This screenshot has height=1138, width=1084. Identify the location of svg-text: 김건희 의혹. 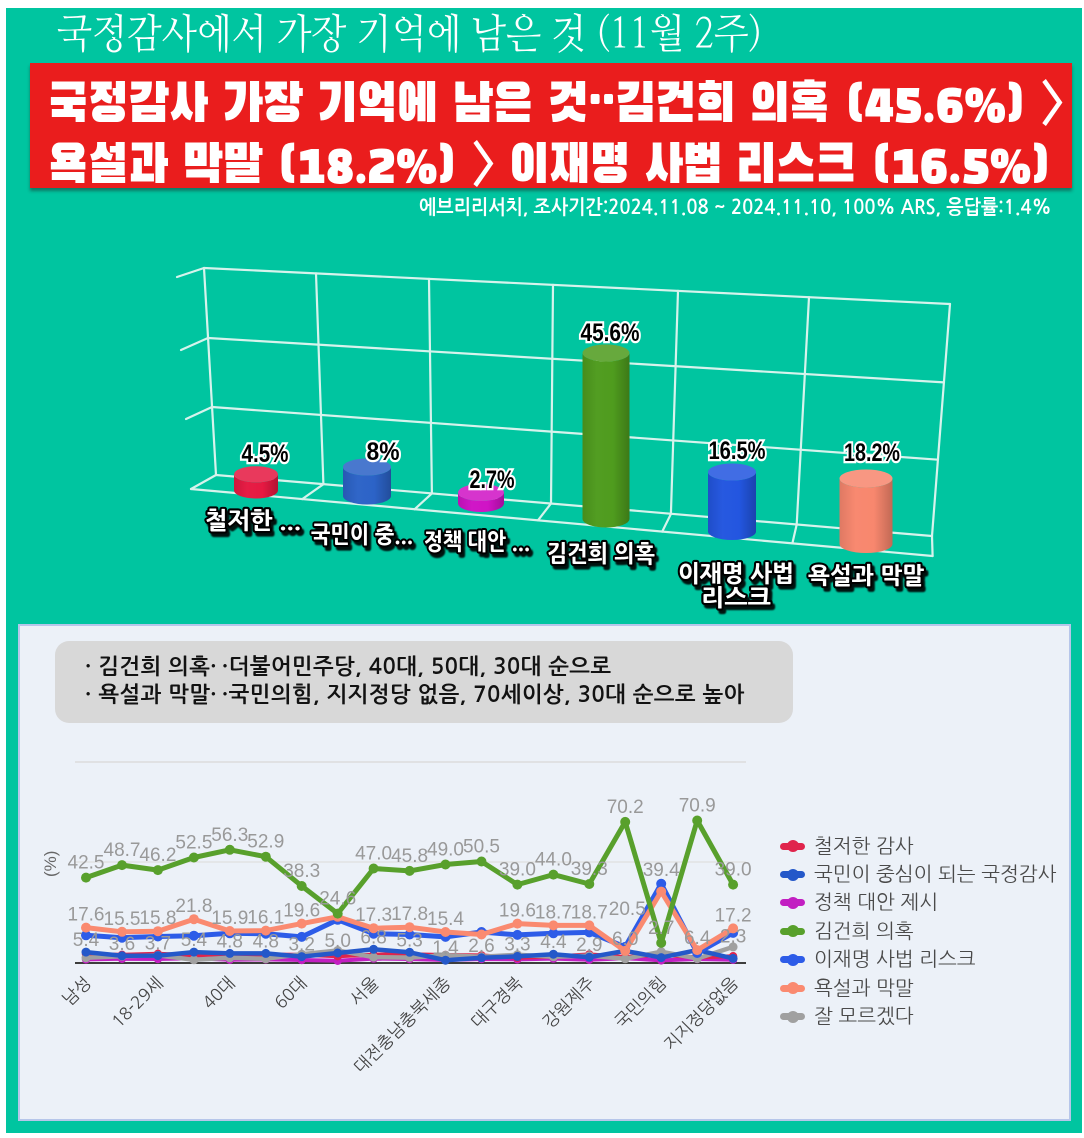
(601, 553).